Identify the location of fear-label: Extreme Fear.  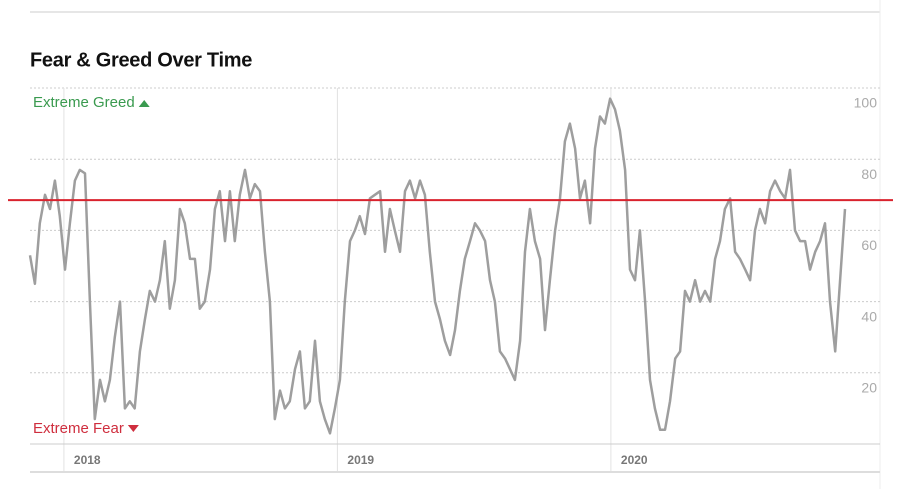
(78, 428).